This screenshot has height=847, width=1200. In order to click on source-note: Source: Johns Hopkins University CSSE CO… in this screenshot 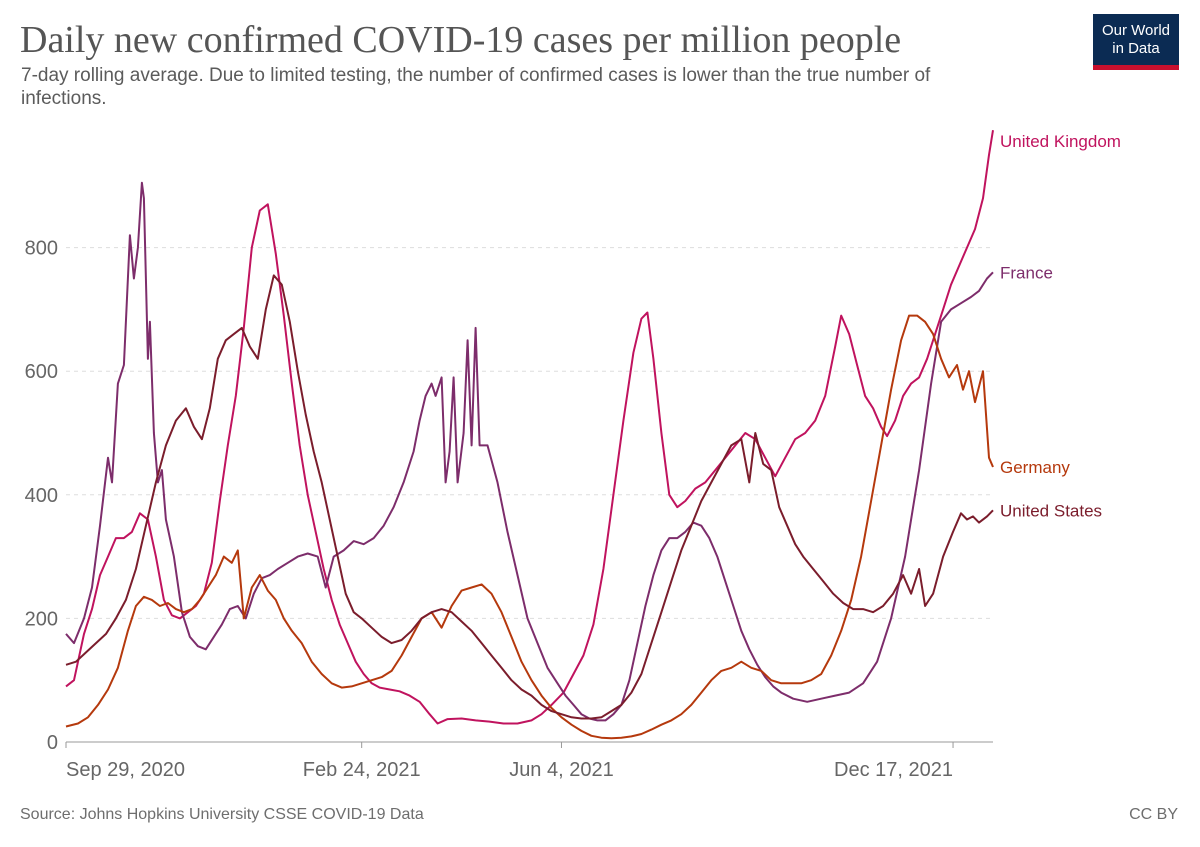, I will do `click(222, 814)`.